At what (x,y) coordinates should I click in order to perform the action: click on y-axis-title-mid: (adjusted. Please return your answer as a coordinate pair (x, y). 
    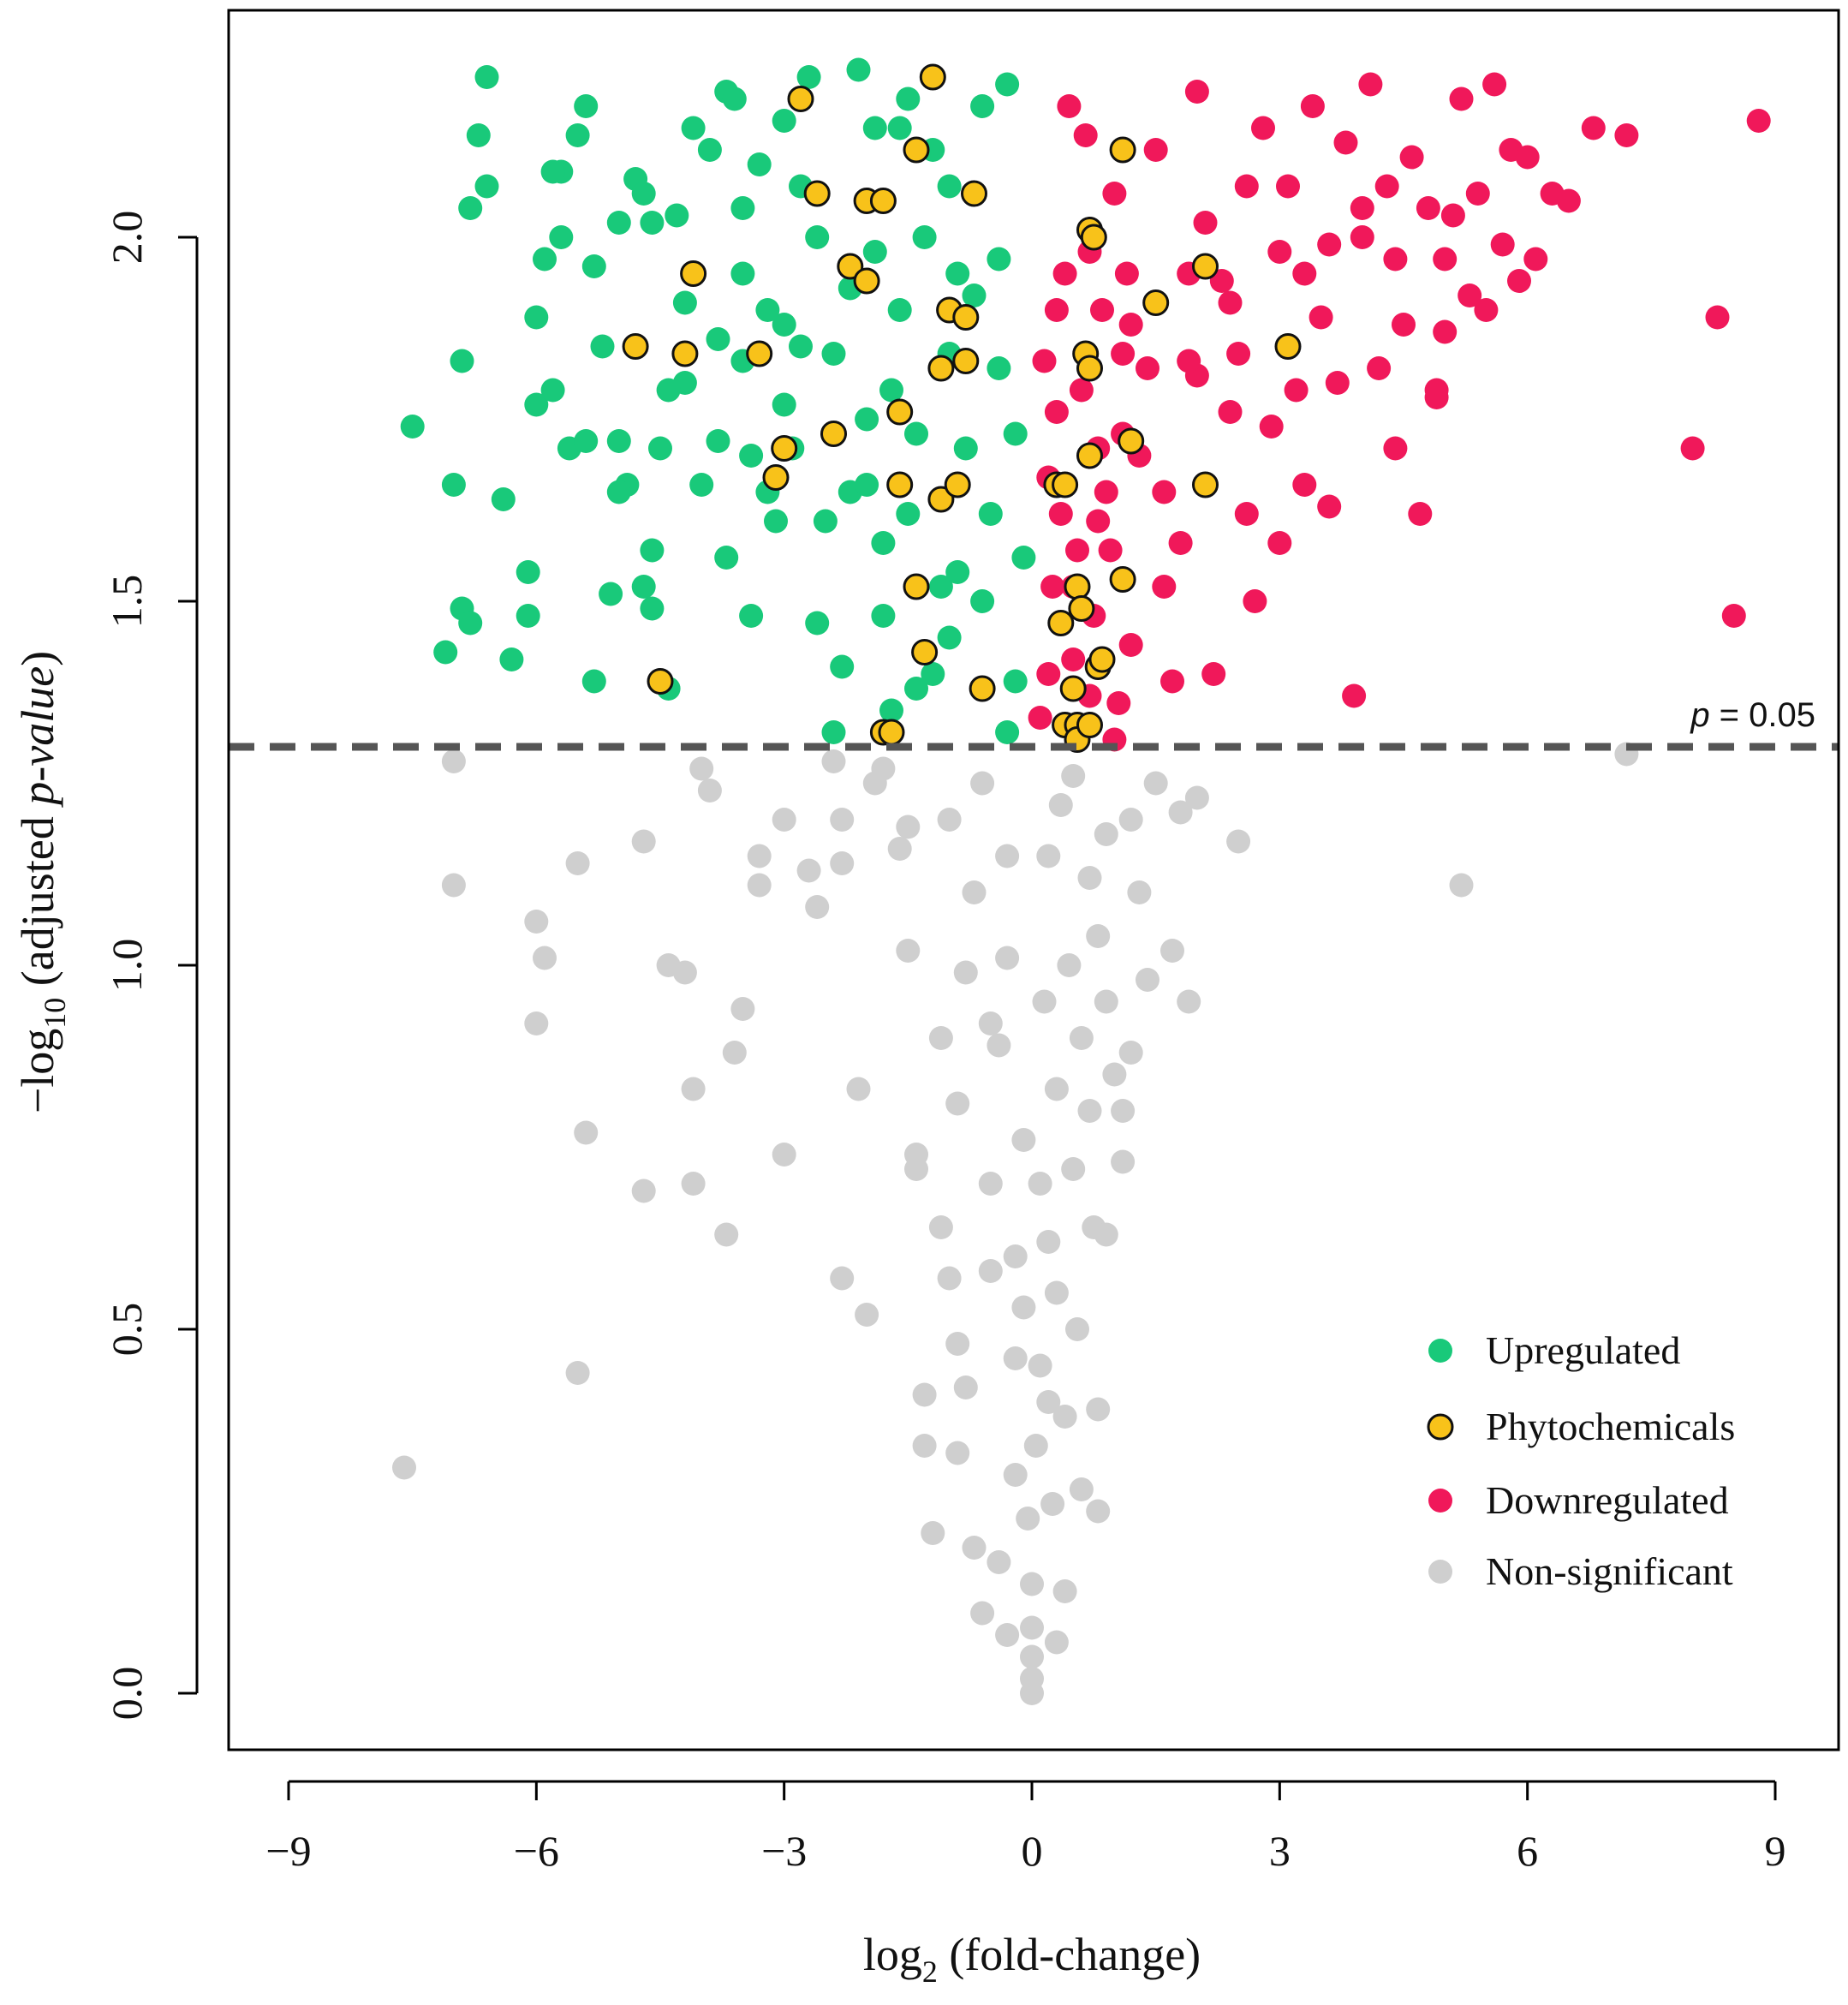
    Looking at the image, I should click on (38, 901).